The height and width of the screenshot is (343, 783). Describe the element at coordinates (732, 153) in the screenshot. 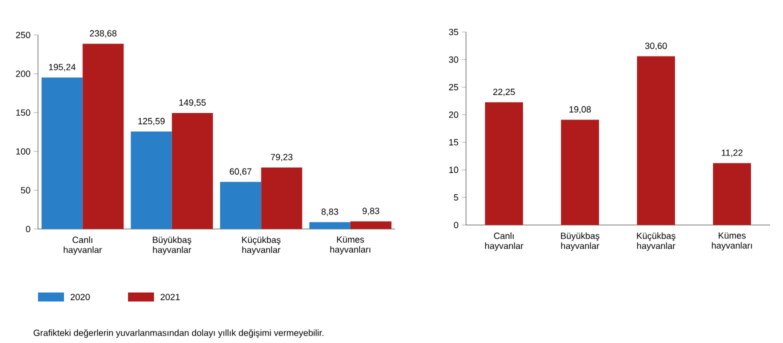

I see `data-label: 11,22` at that location.